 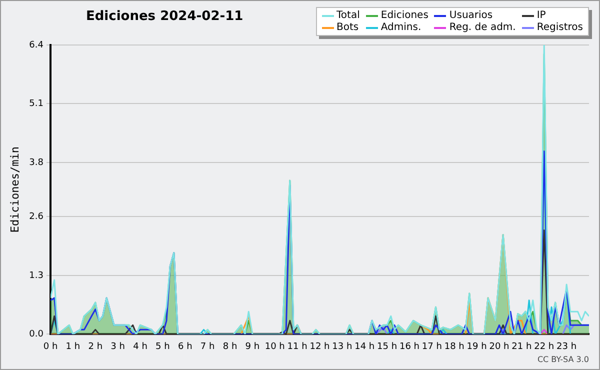 What do you see at coordinates (563, 359) in the screenshot?
I see `text: CC BY-SA 3.0` at bounding box center [563, 359].